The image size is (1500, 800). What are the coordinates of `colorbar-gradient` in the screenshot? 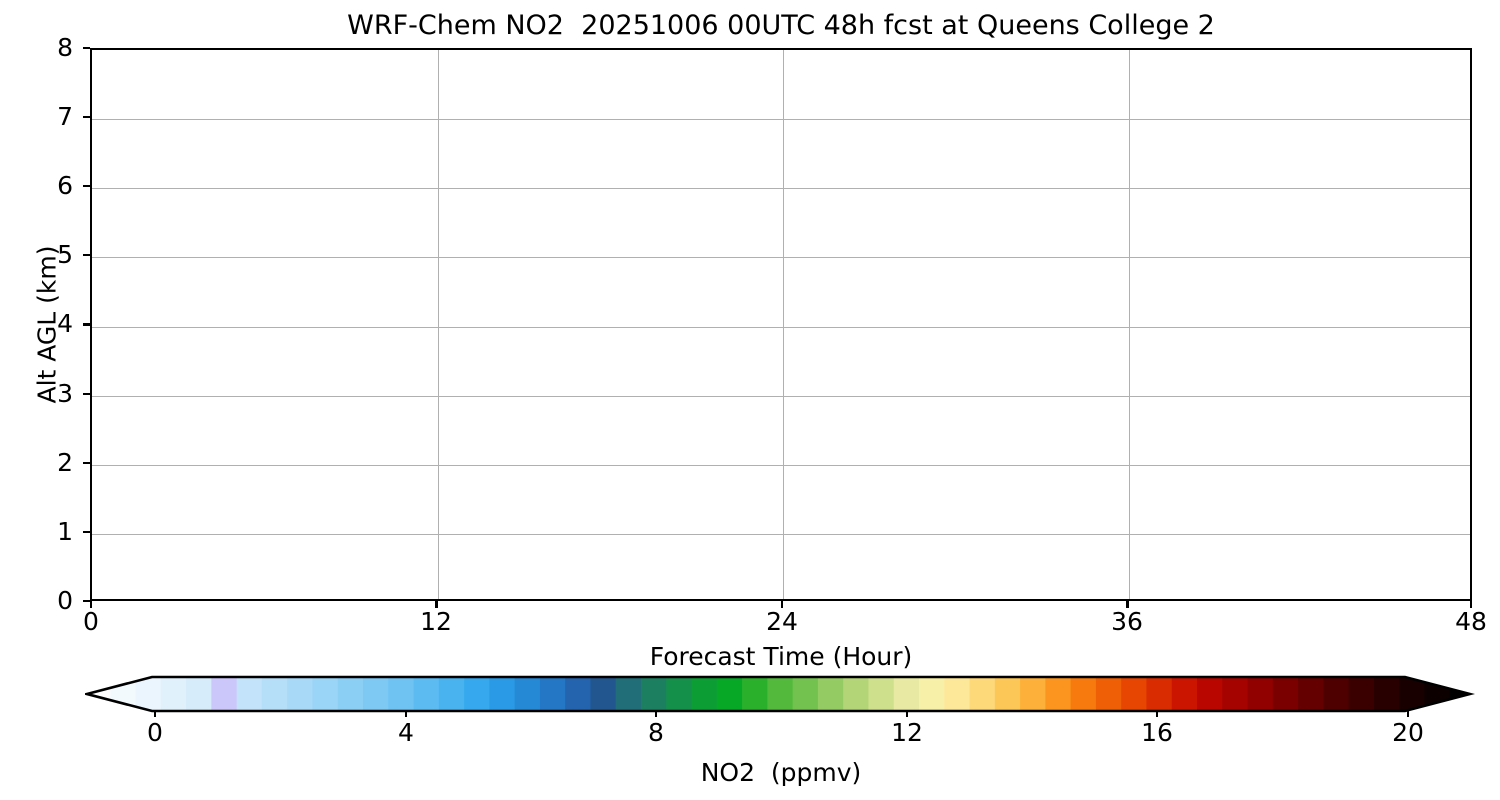 It's located at (780, 694).